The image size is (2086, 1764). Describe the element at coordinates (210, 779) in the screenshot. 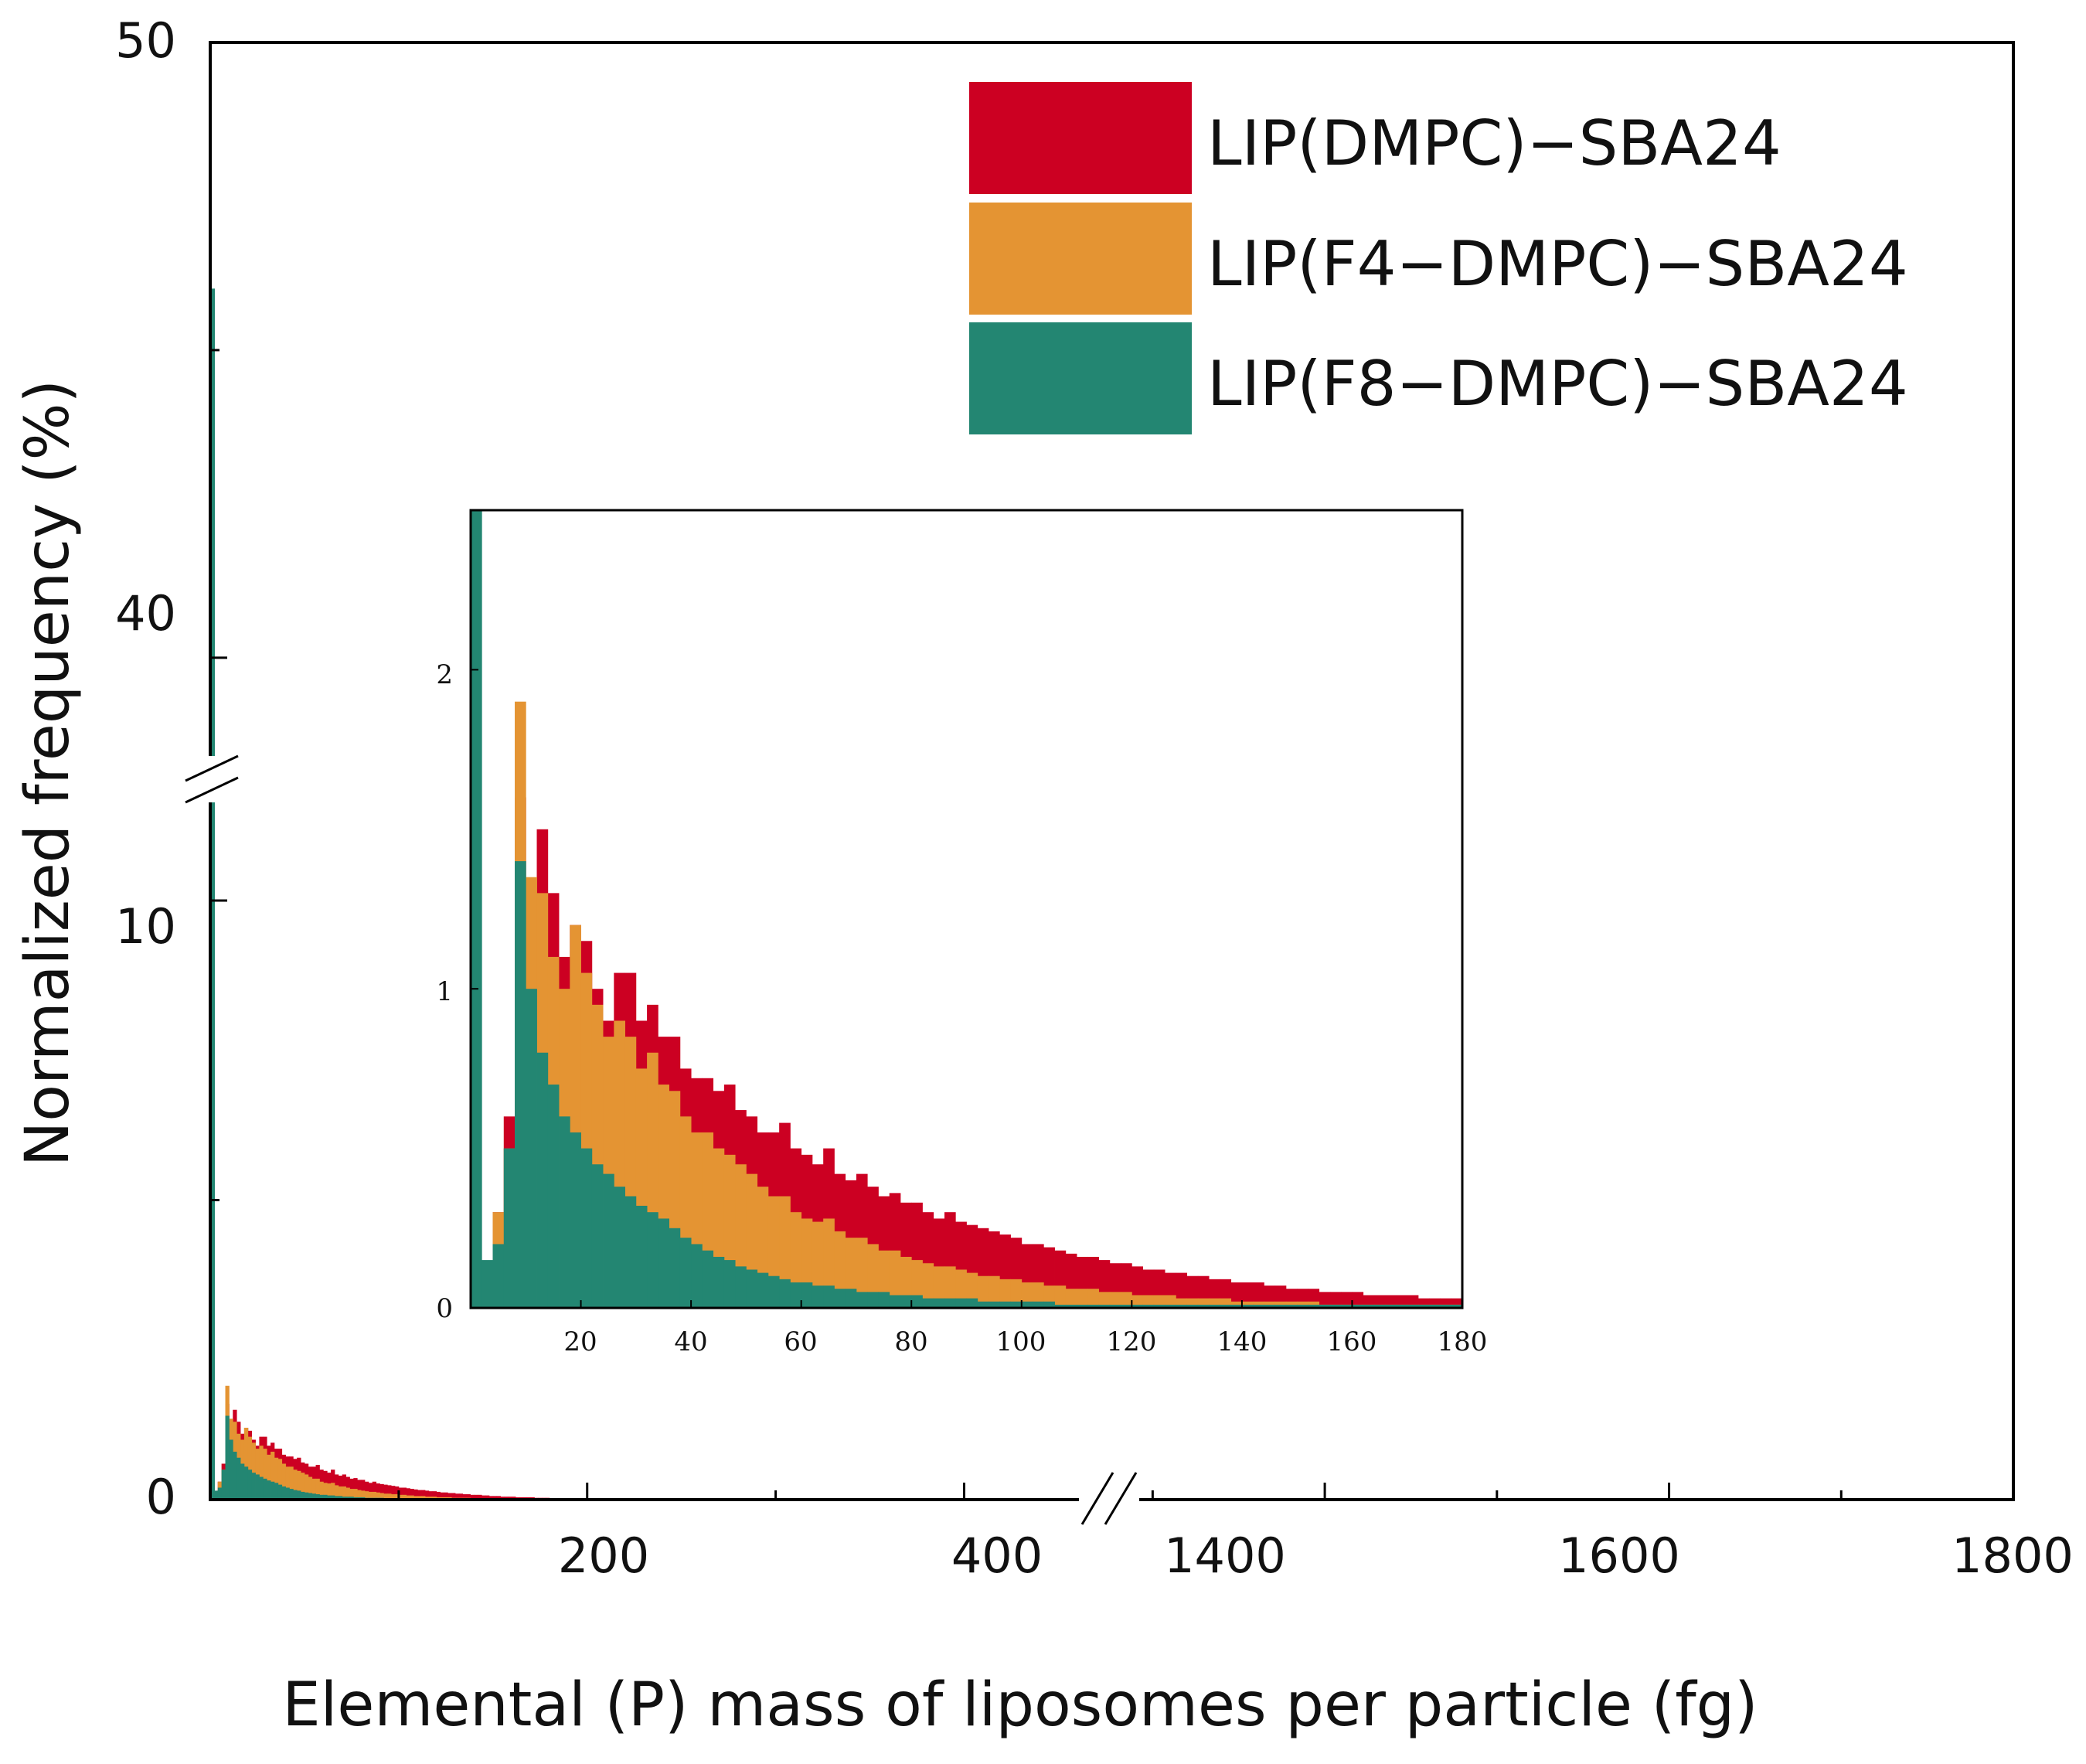

I see `y-axis-break` at that location.